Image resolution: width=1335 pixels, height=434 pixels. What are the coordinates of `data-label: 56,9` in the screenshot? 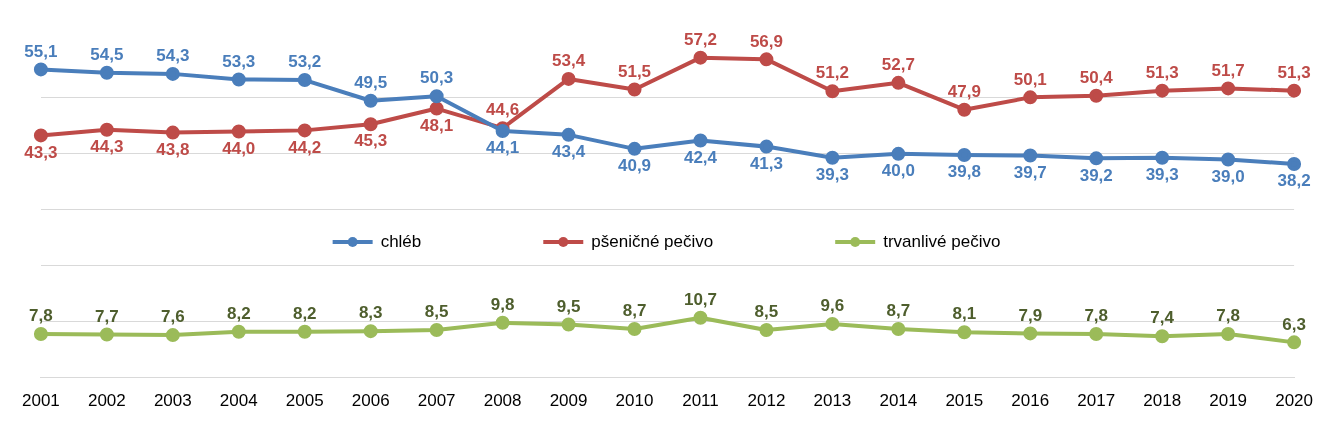 It's located at (766, 41).